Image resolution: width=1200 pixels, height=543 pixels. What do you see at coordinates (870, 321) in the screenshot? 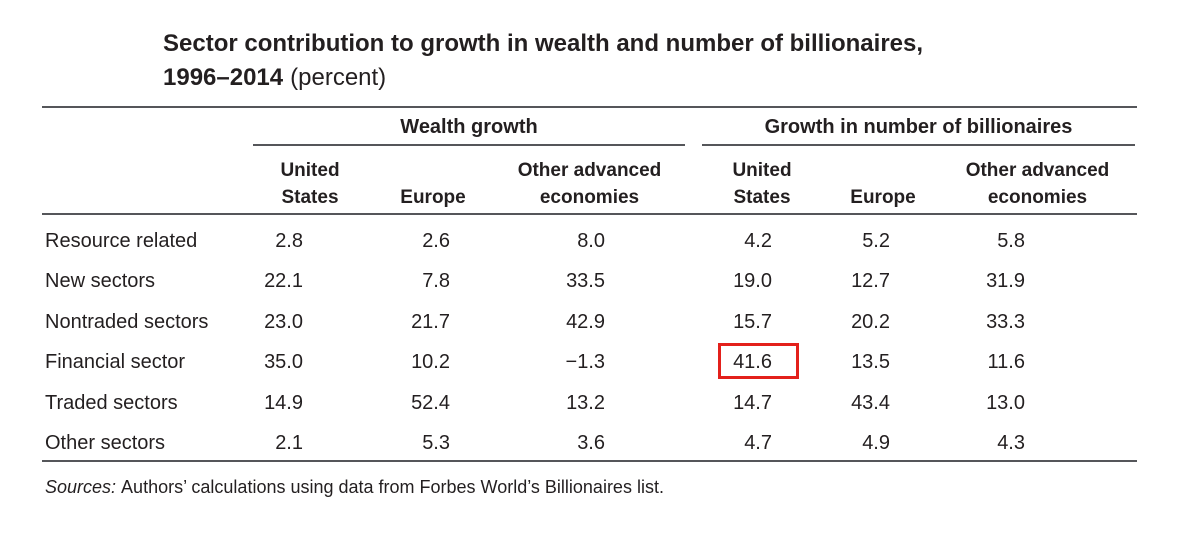
I see `cell-value: 20.2` at bounding box center [870, 321].